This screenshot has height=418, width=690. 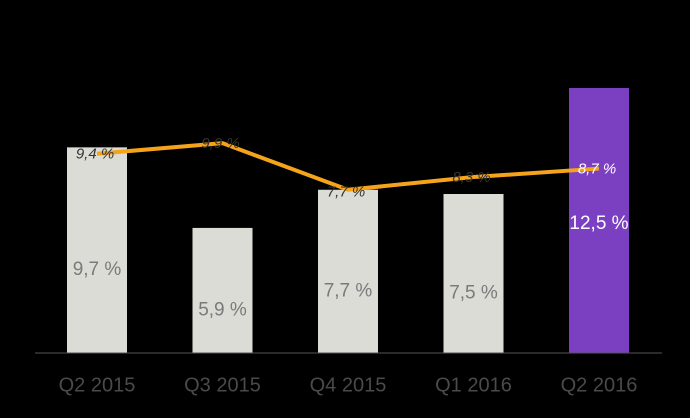 What do you see at coordinates (97, 269) in the screenshot?
I see `bar-label: 9,7 %` at bounding box center [97, 269].